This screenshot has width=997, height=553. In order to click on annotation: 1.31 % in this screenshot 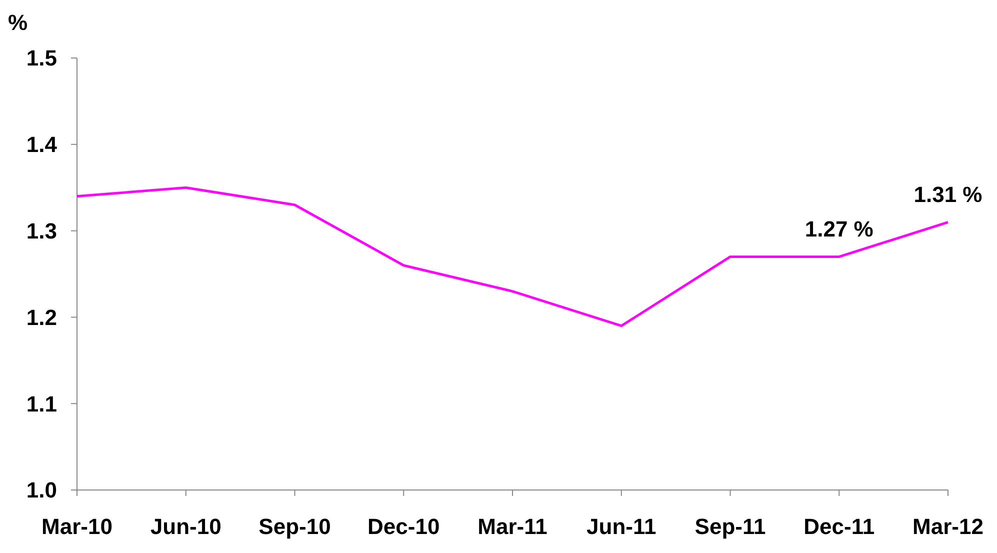, I will do `click(948, 195)`.